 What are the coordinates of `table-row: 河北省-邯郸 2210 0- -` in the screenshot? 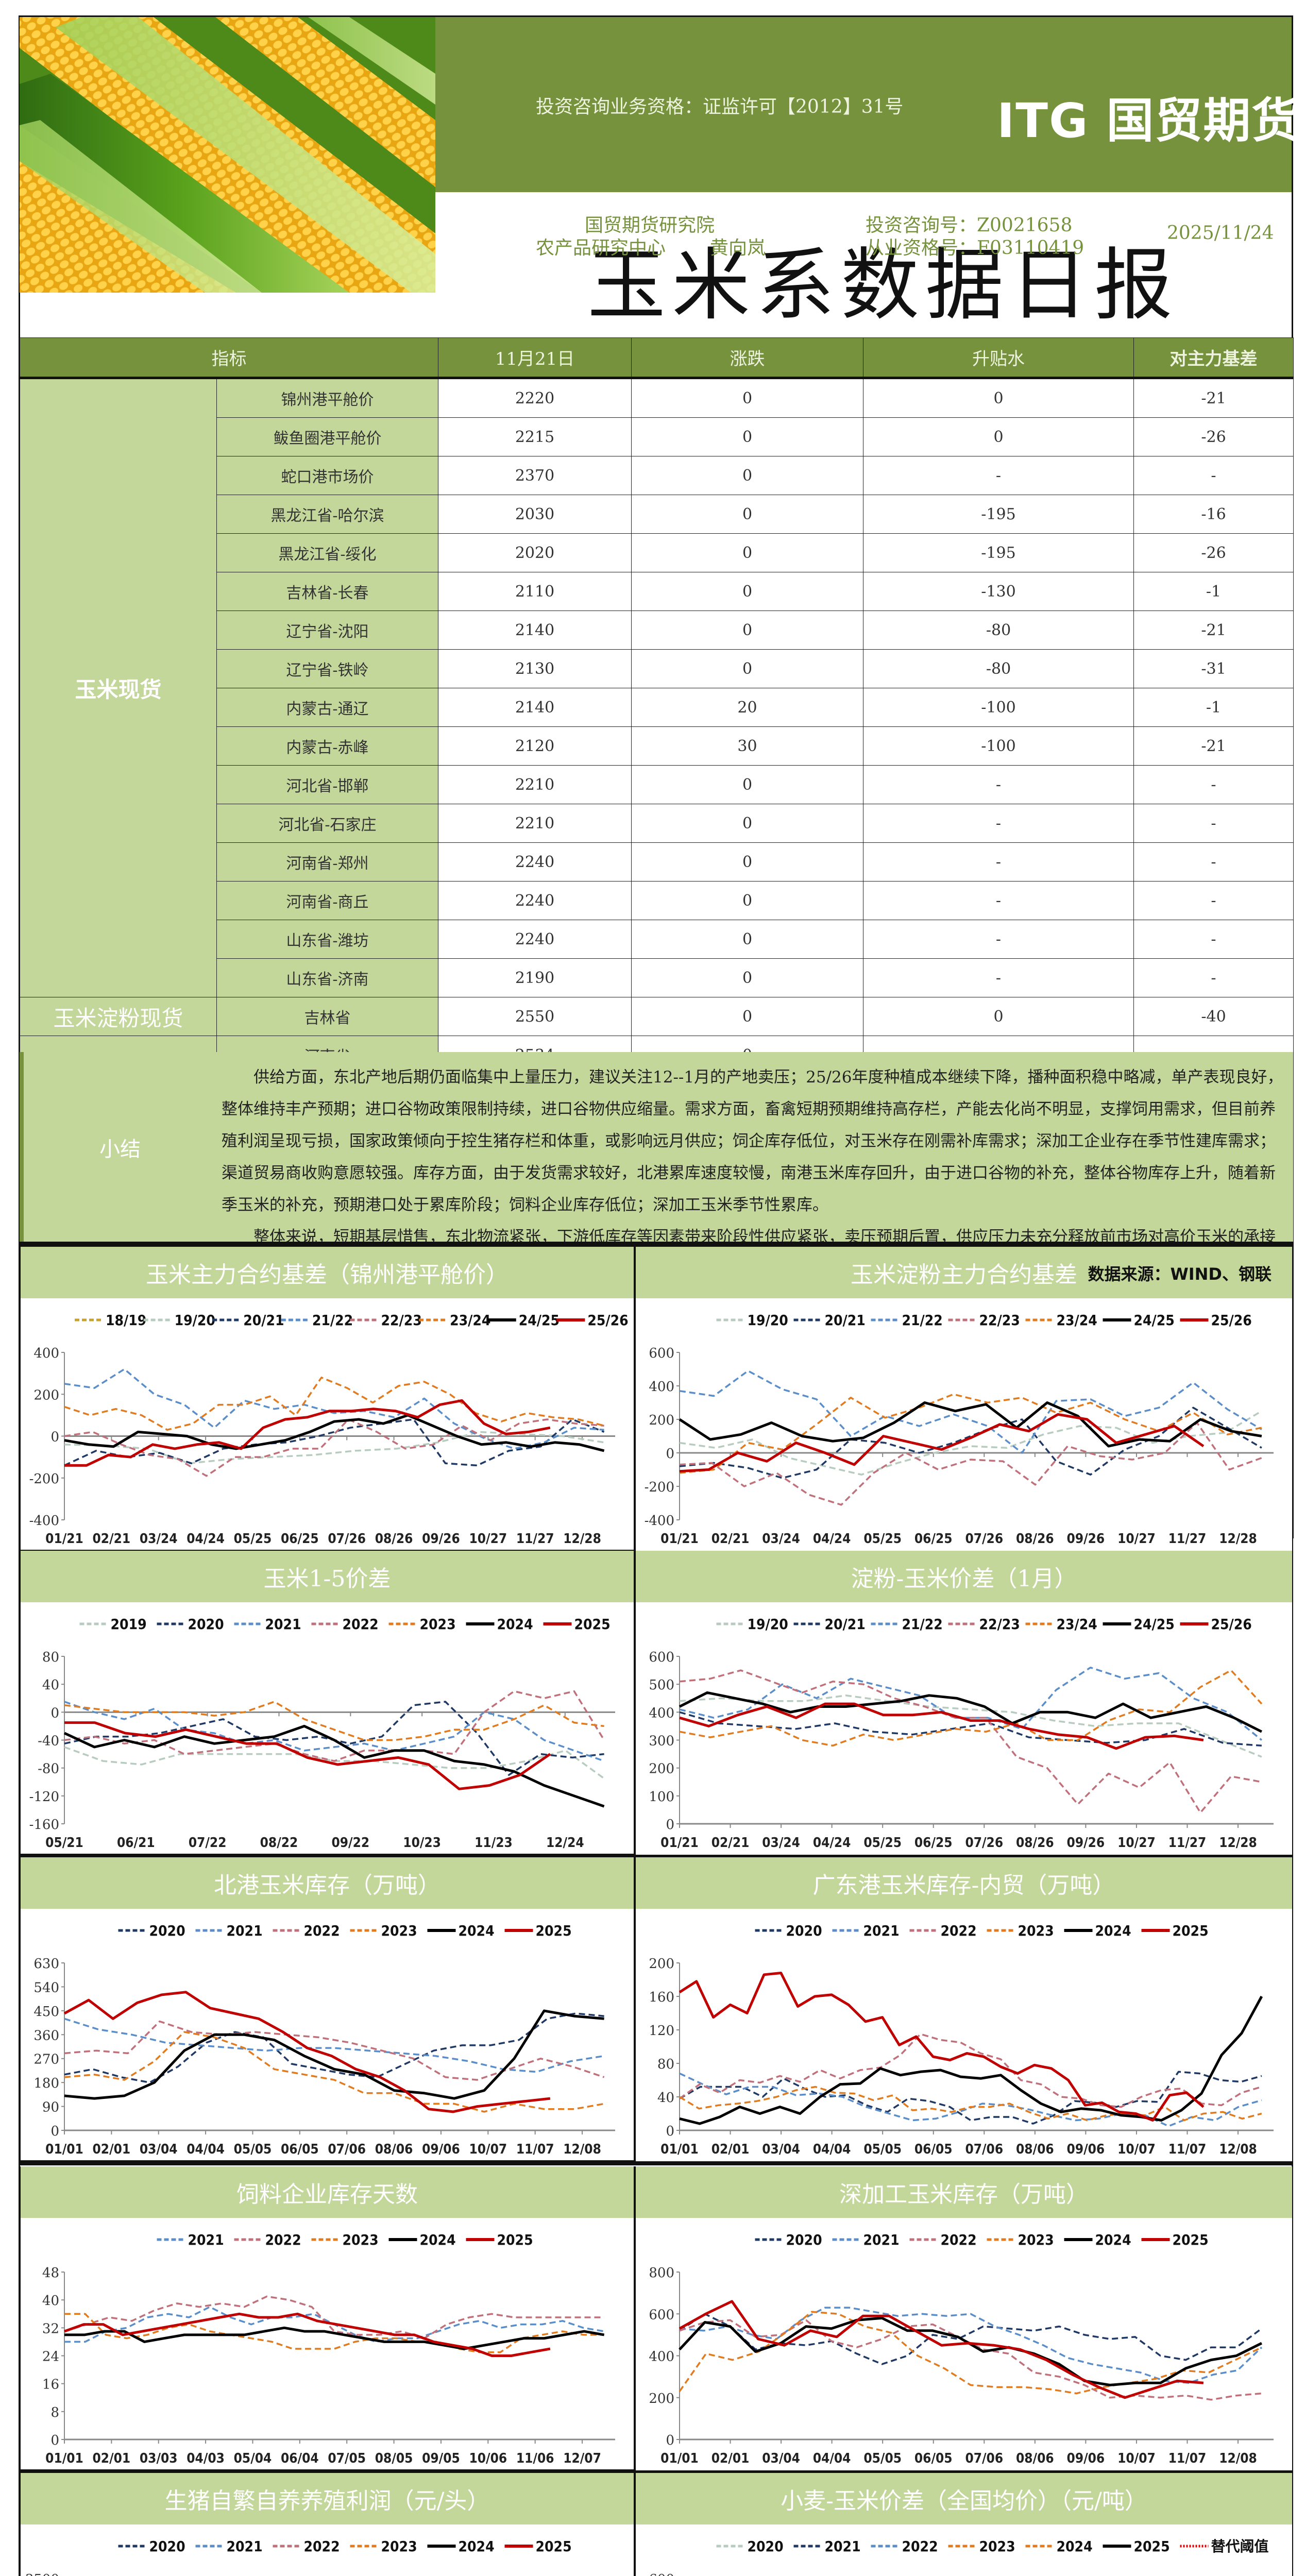 It's located at (657, 785).